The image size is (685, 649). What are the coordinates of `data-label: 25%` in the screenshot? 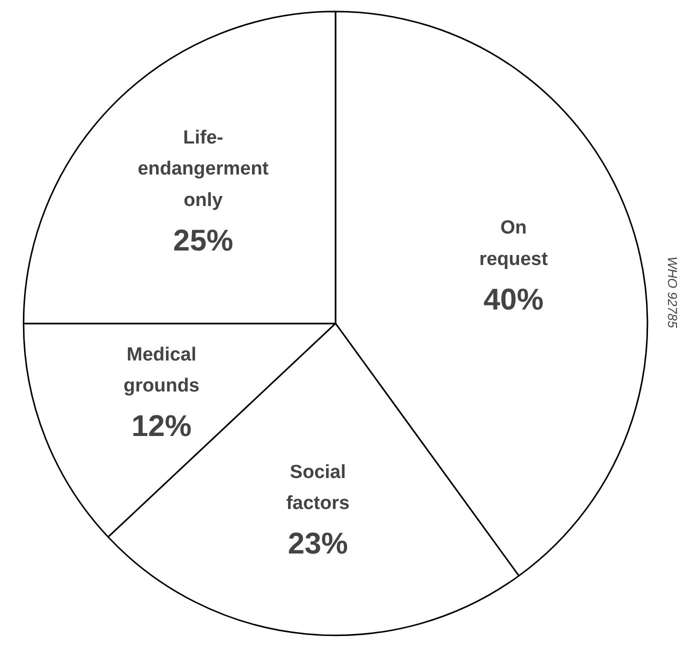 It's located at (203, 241).